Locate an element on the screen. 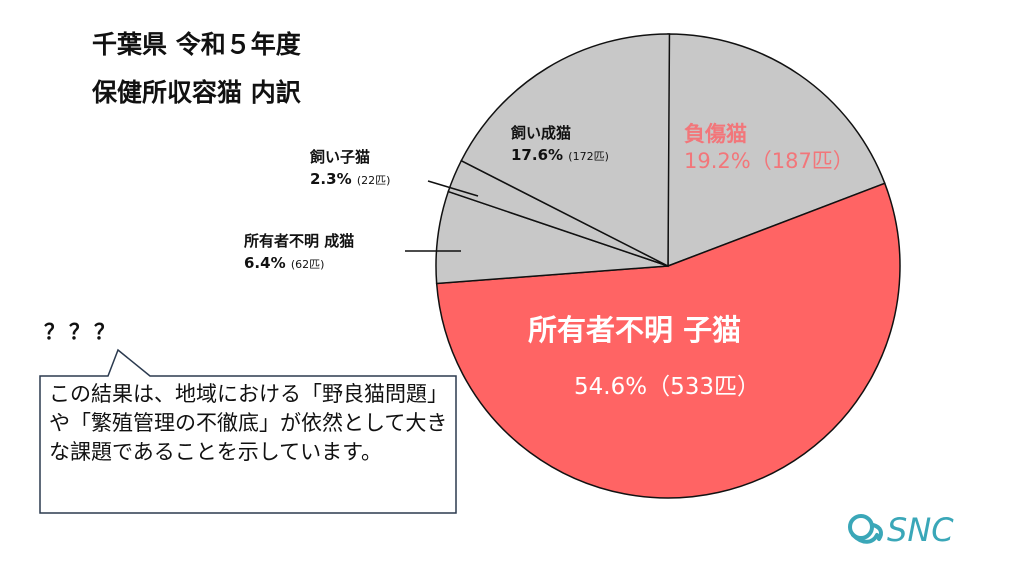  slice-label-unknown-kitten-count: （533匹） is located at coordinates (703, 387).